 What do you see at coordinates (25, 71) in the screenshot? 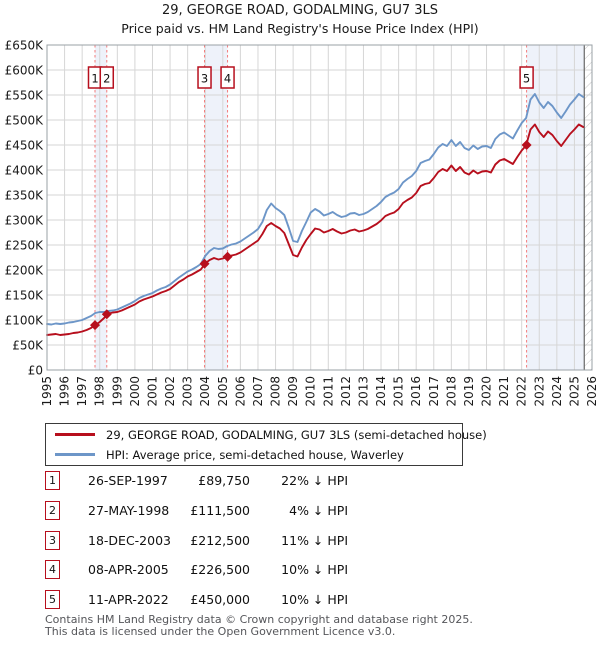
I see `y-label-£600K: £600K` at bounding box center [25, 71].